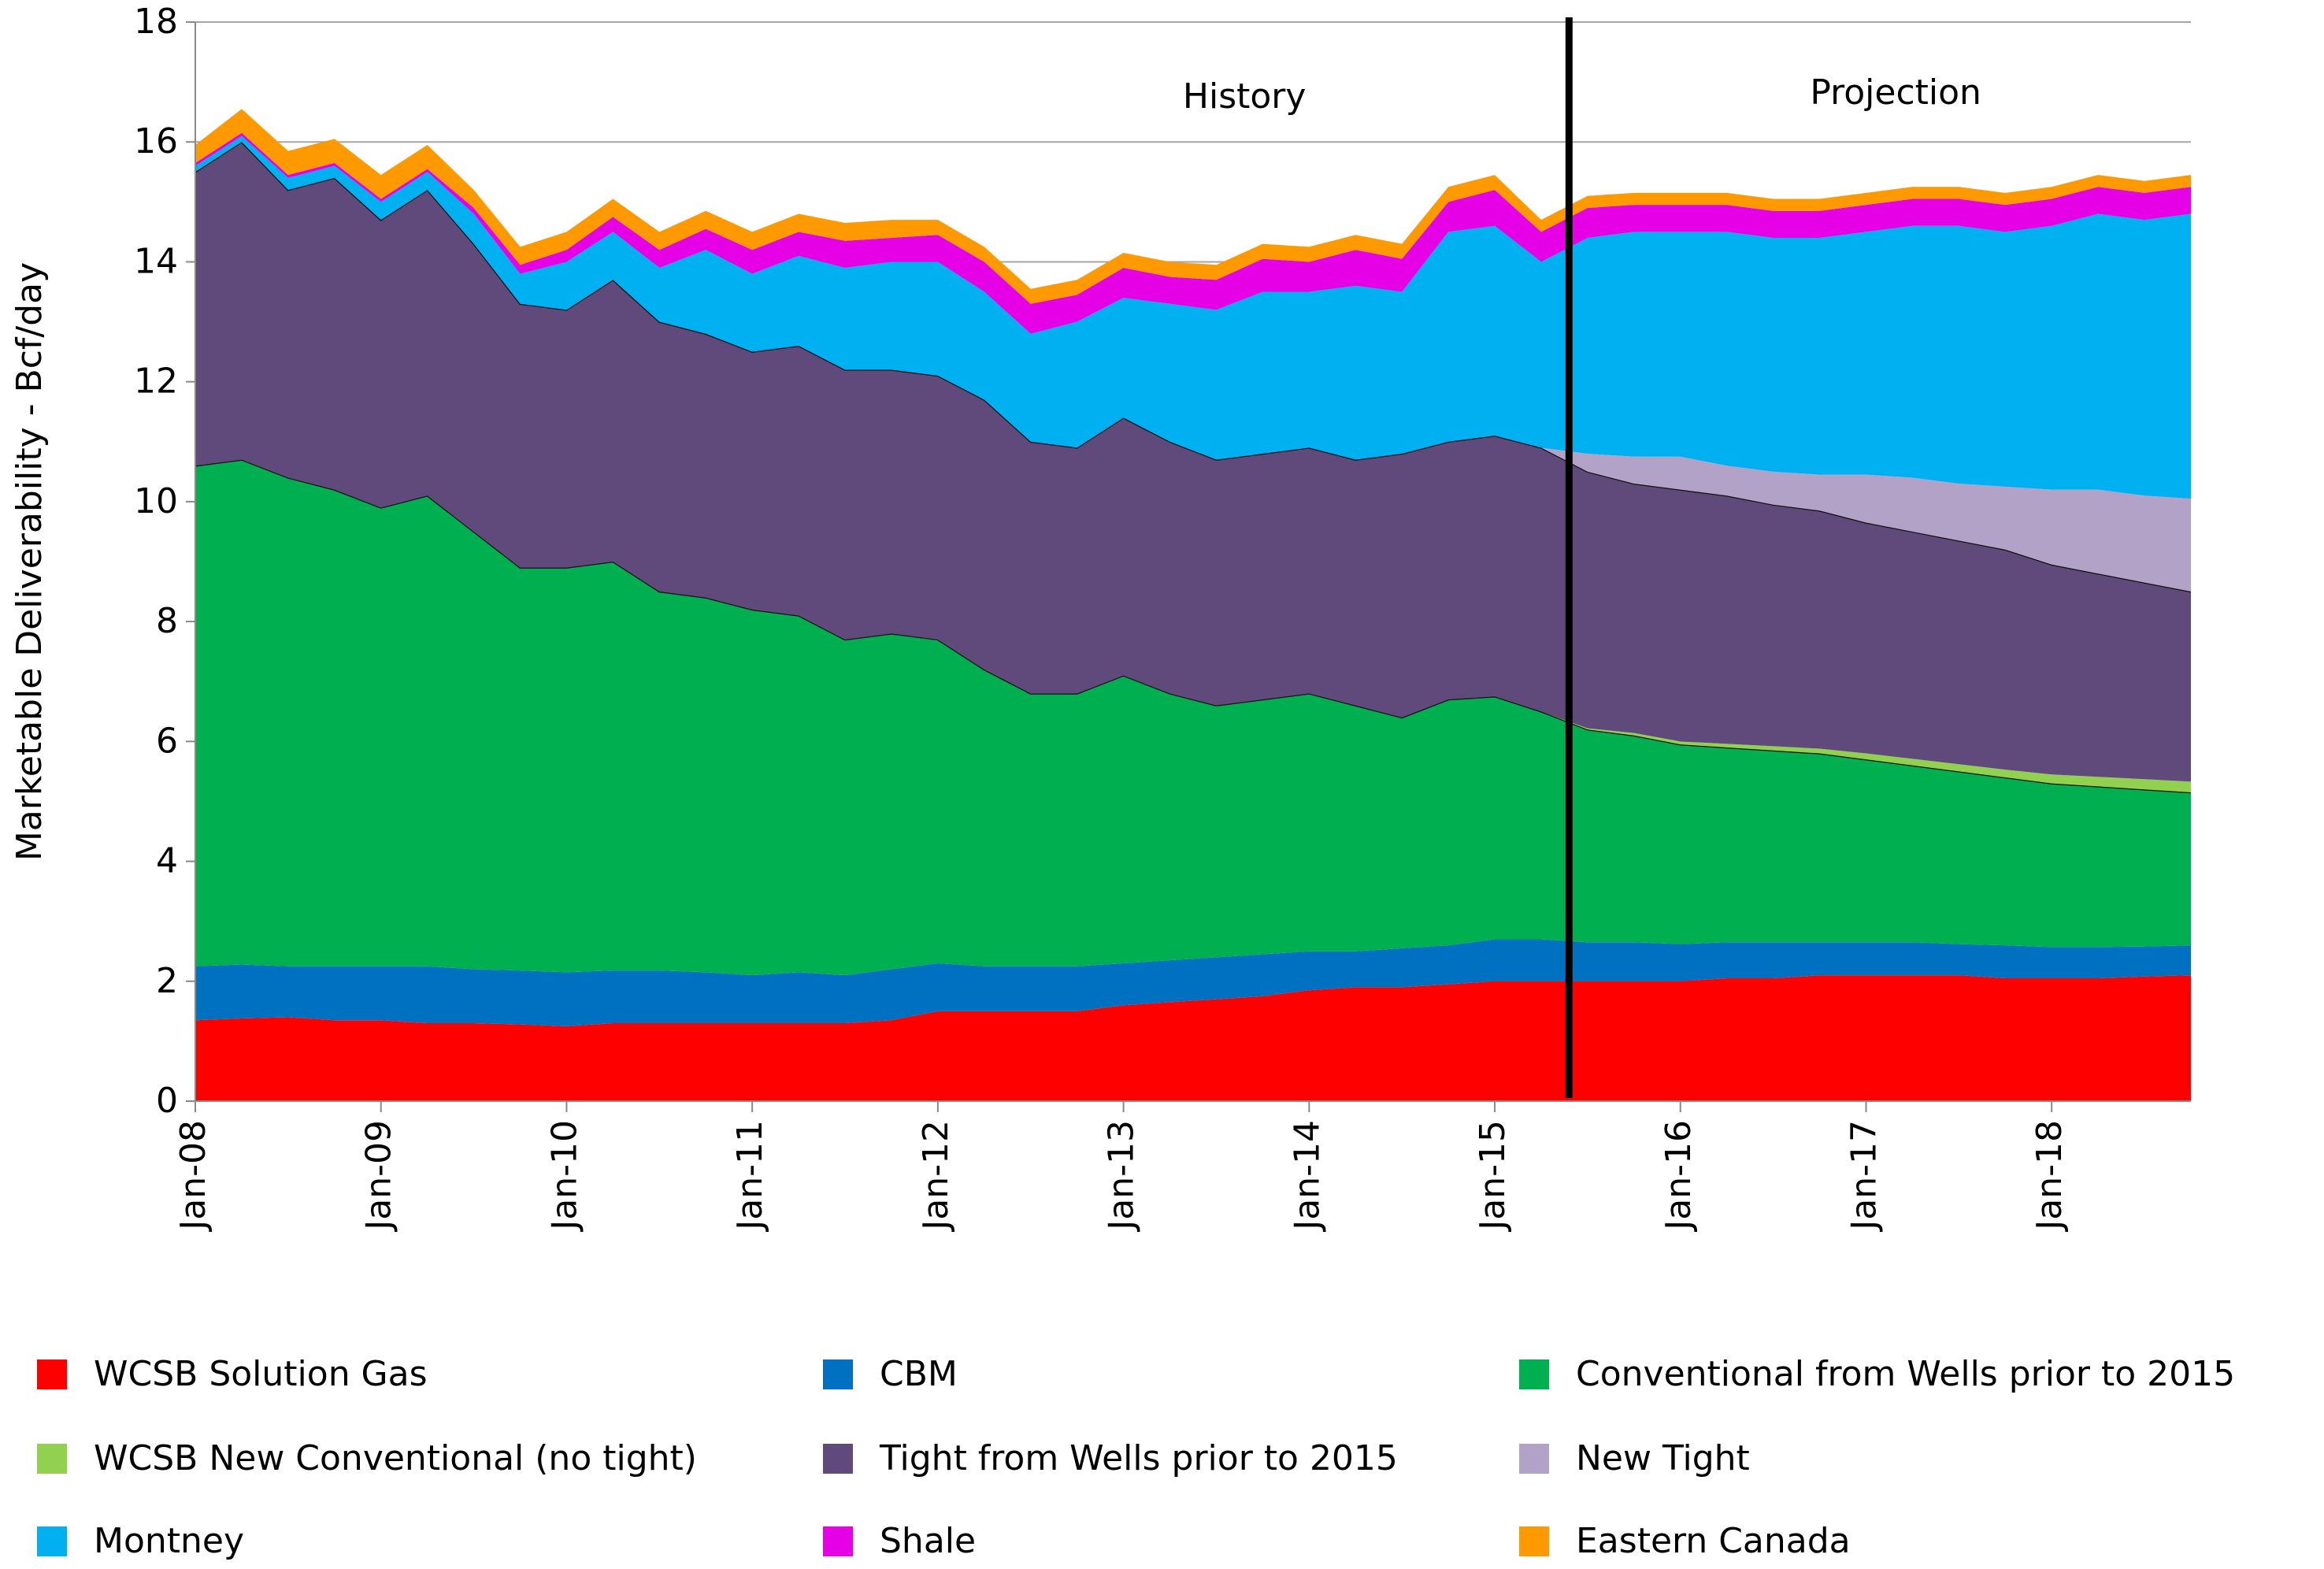 This screenshot has width=2324, height=1569. What do you see at coordinates (29, 561) in the screenshot?
I see `y-axis-title: Marketable Deliverability - Bcf/day` at bounding box center [29, 561].